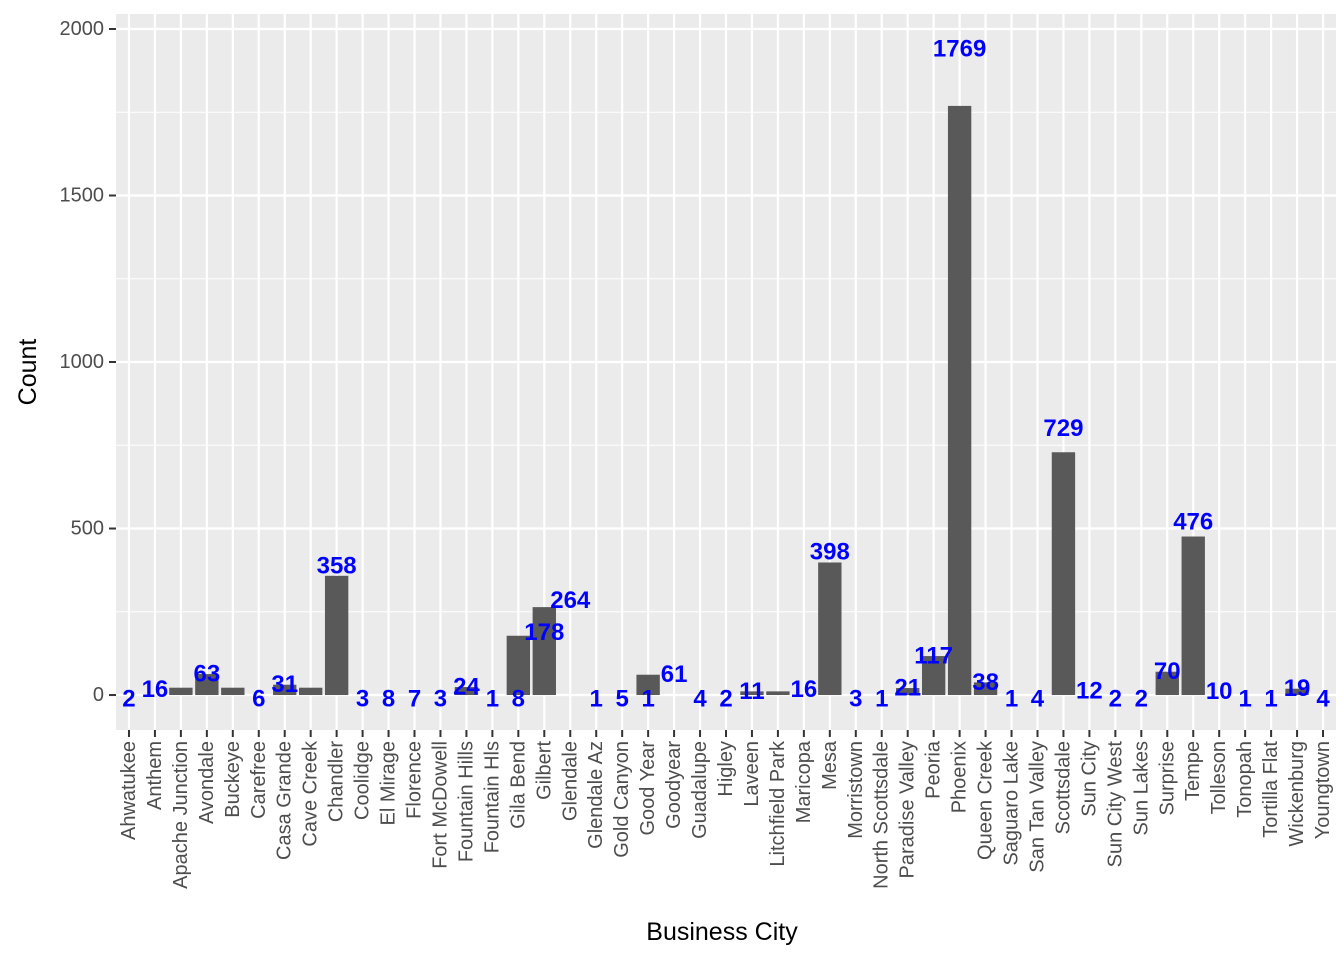 This screenshot has width=1344, height=960. Describe the element at coordinates (285, 800) in the screenshot. I see `x-tick-label: Casa Grande` at that location.